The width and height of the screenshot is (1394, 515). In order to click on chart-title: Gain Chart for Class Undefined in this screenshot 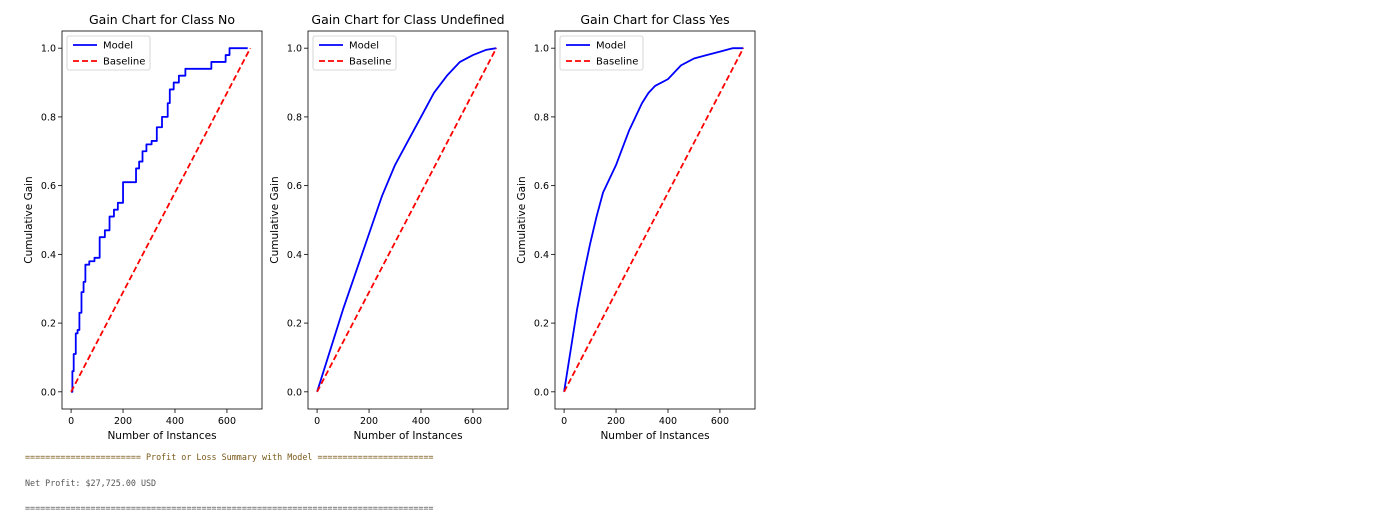, I will do `click(407, 19)`.